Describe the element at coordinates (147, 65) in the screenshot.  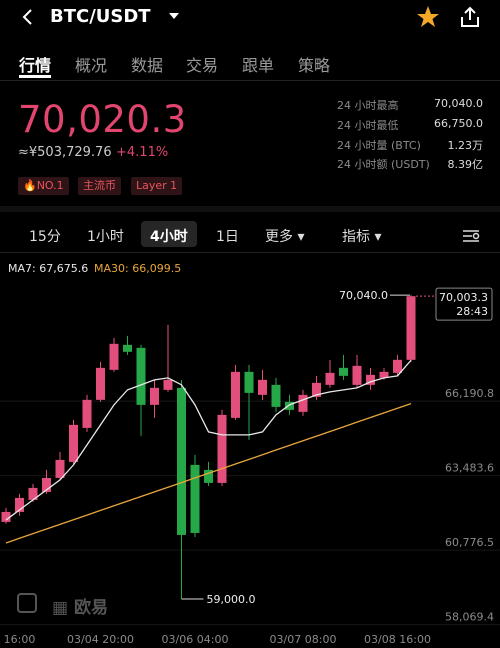
I see `tab: 数据` at that location.